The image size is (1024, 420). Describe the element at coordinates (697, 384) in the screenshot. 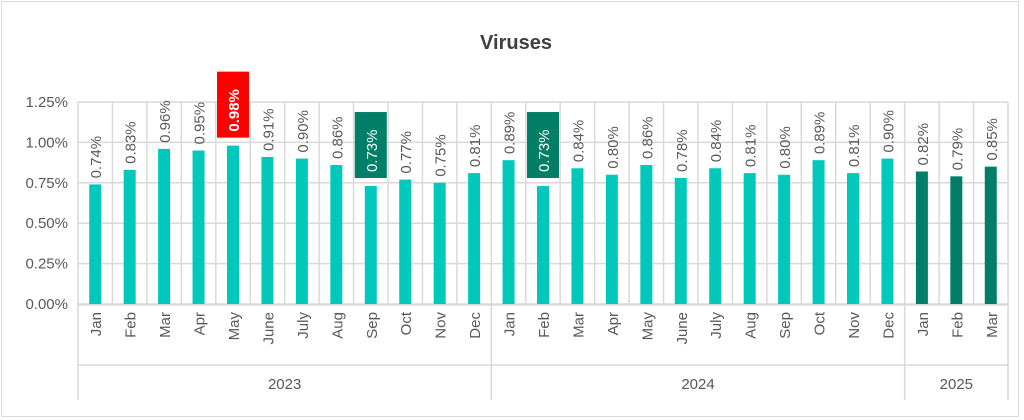

I see `x-tick-label-year: 2024` at that location.